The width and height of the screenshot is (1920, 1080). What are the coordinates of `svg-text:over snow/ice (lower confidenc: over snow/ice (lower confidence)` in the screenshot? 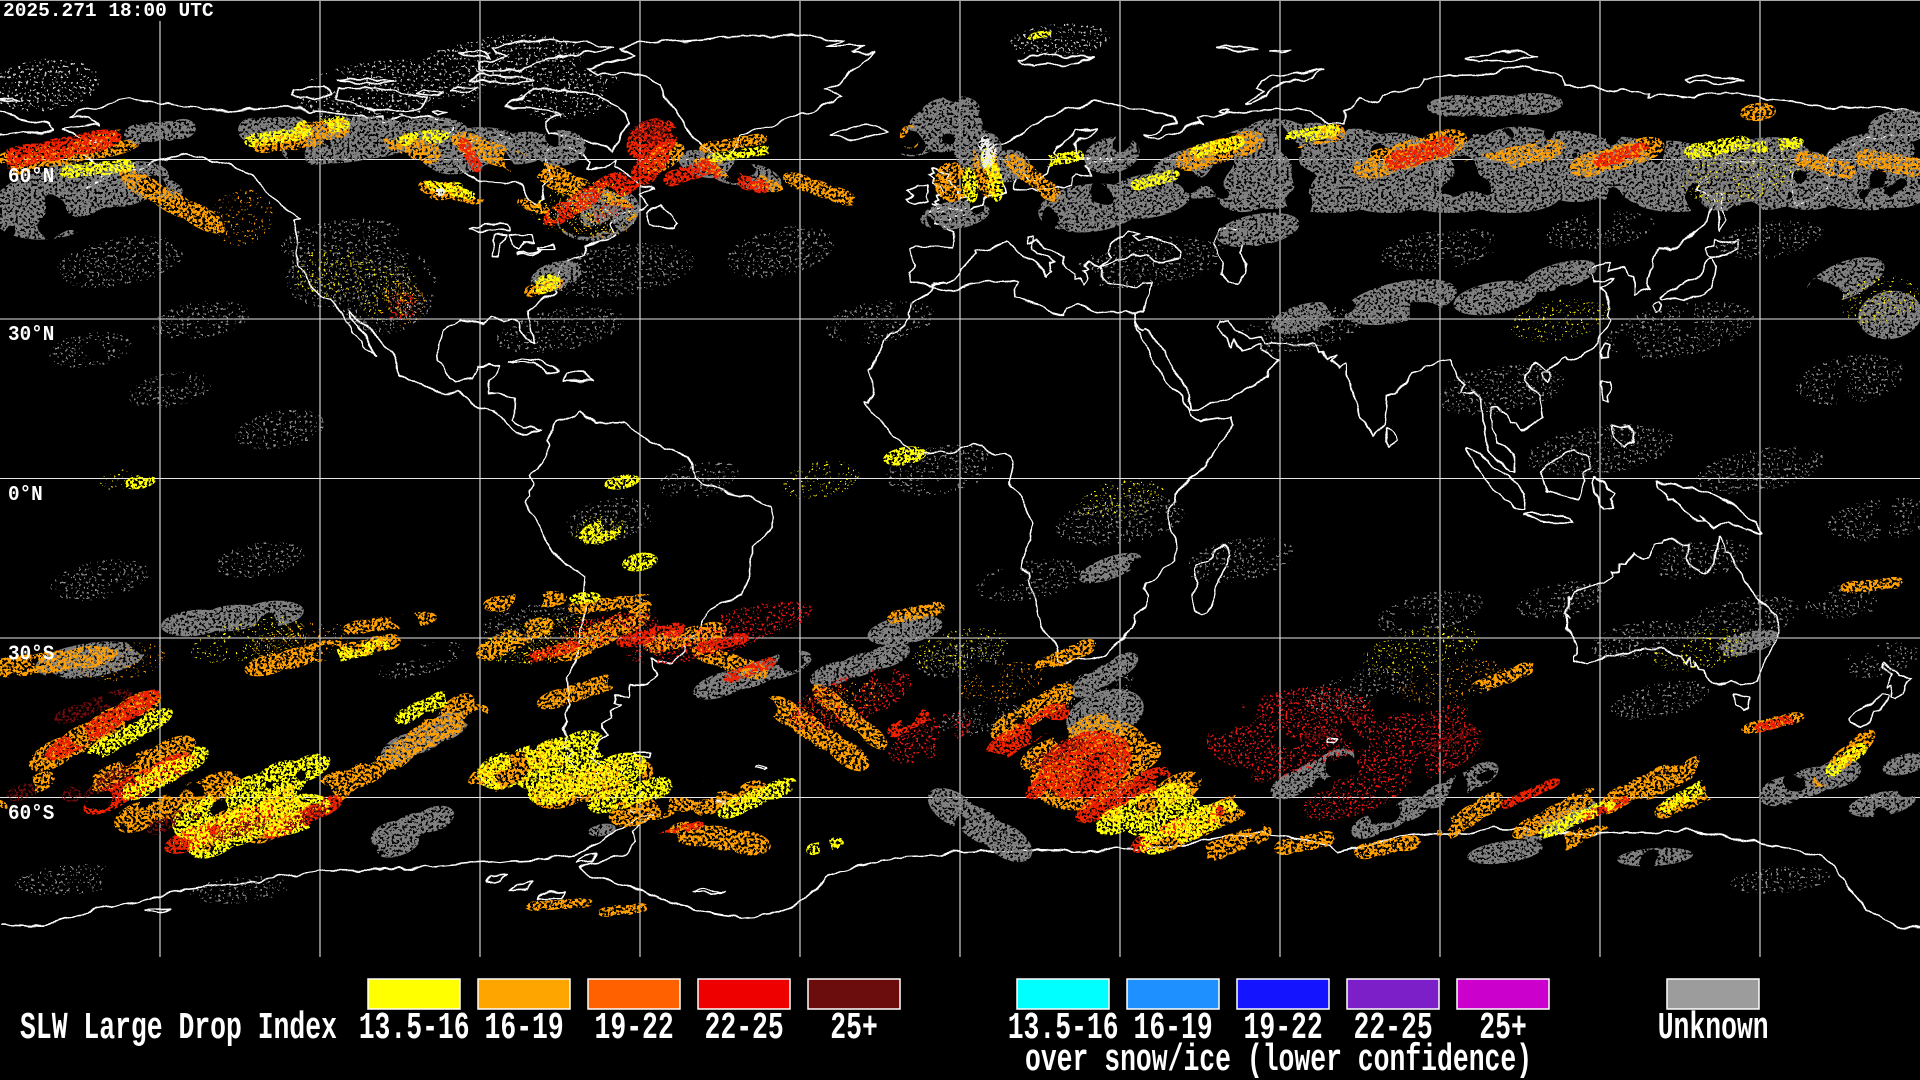 It's located at (1278, 1059).